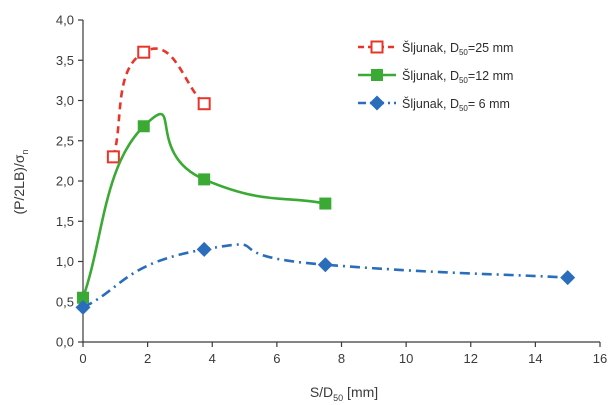  What do you see at coordinates (65, 221) in the screenshot?
I see `y-tick-label: 1,5` at bounding box center [65, 221].